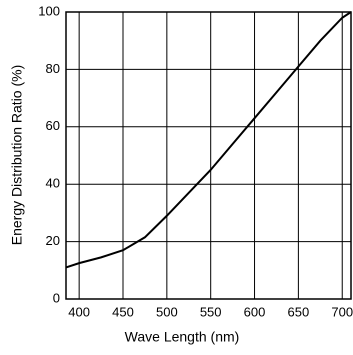 The width and height of the screenshot is (353, 355). What do you see at coordinates (79, 311) in the screenshot?
I see `x-tick-label: 400` at bounding box center [79, 311].